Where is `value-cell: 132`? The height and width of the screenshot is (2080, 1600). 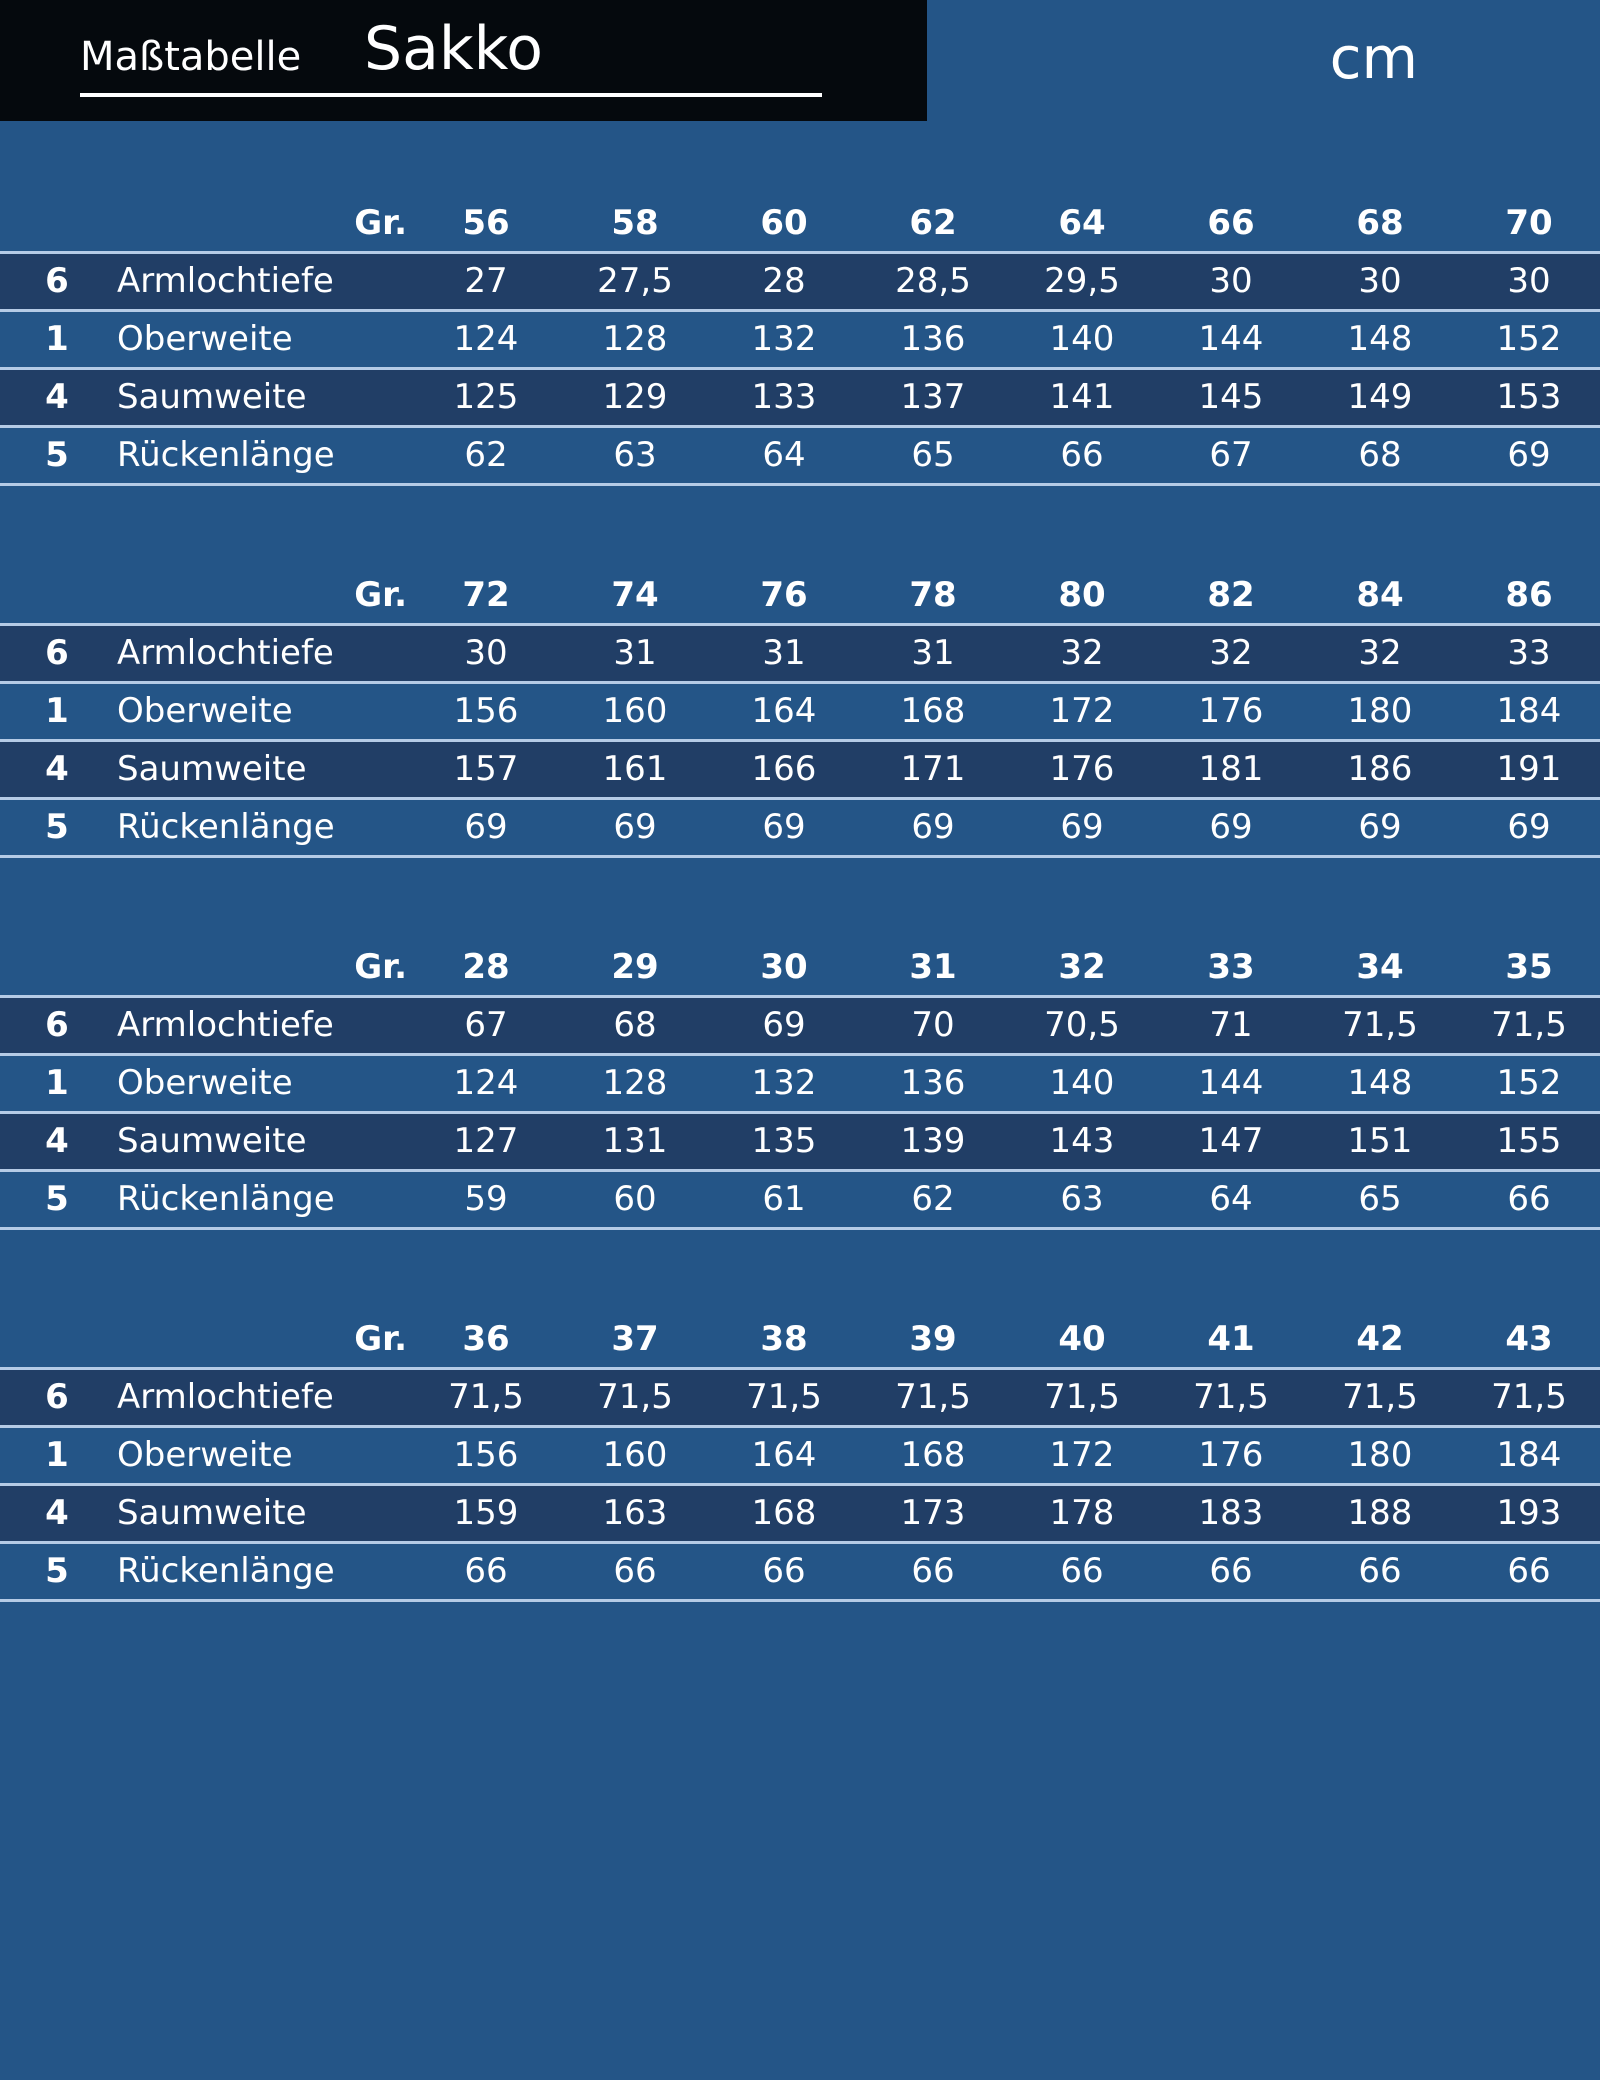 value-cell: 132 is located at coordinates (784, 339).